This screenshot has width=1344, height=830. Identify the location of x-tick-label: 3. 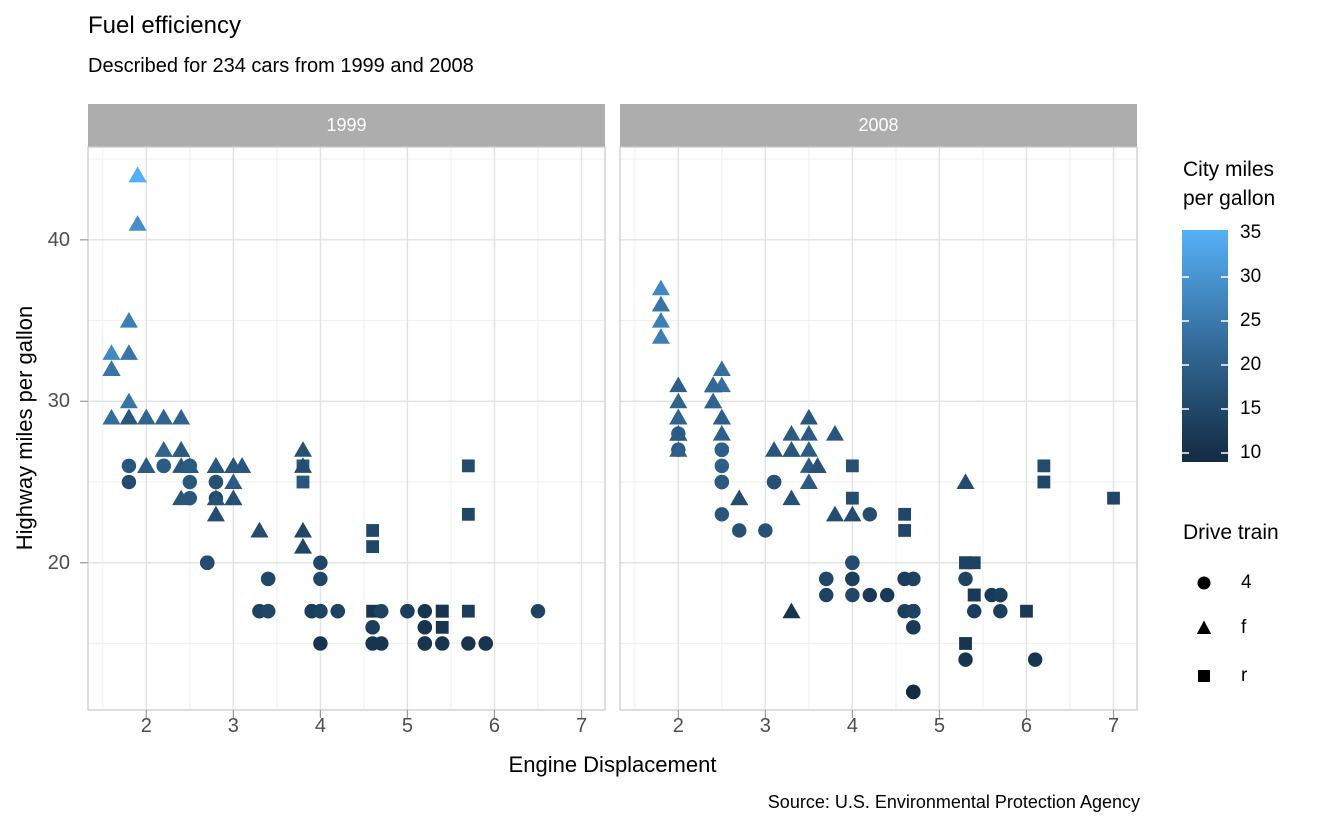
(765, 726).